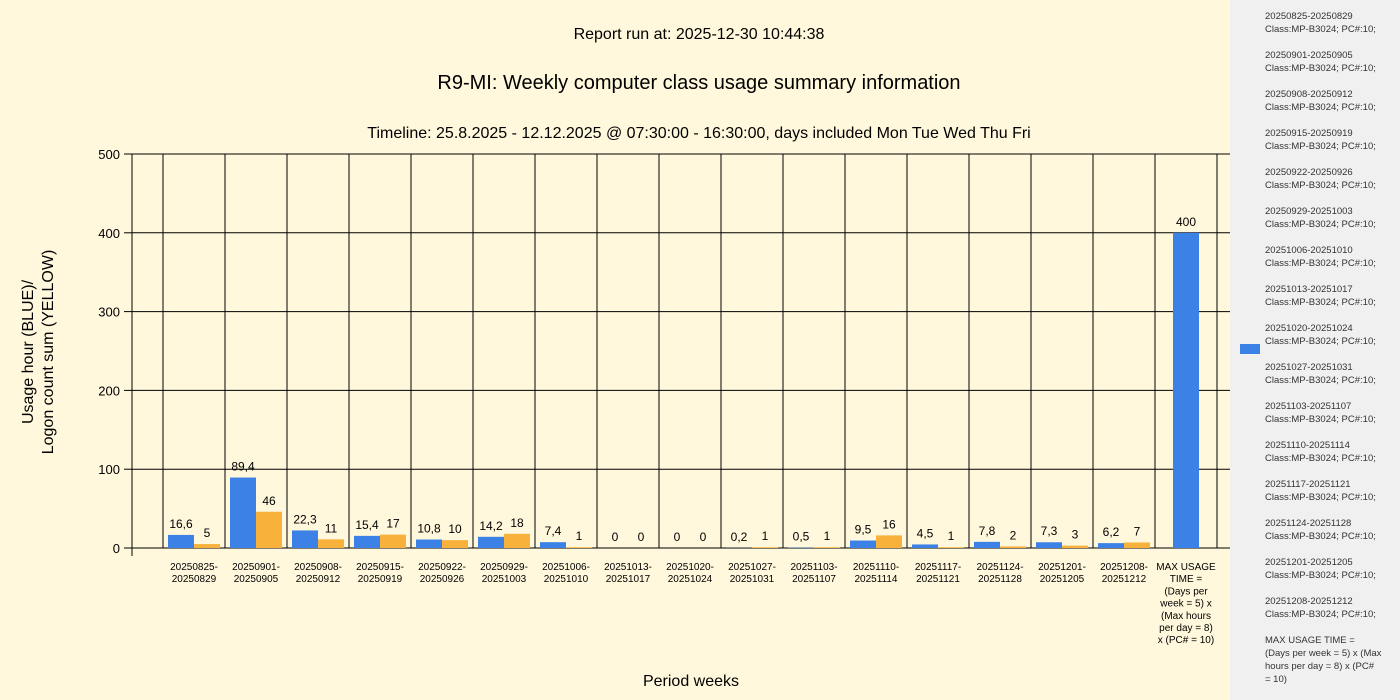  What do you see at coordinates (925, 533) in the screenshot?
I see `data-label-usage: 4,5` at bounding box center [925, 533].